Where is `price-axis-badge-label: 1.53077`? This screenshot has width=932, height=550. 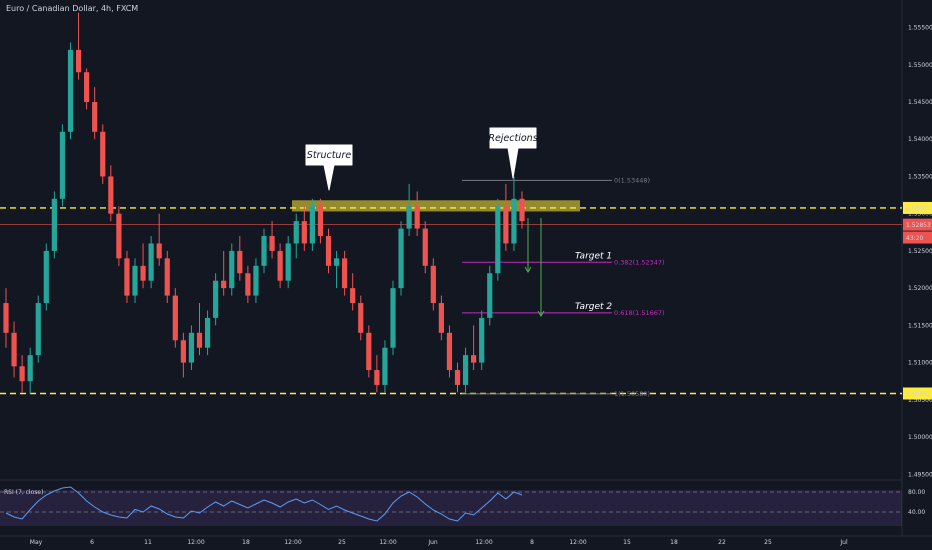 price-axis-badge-label: 1.53077 is located at coordinates (918, 208).